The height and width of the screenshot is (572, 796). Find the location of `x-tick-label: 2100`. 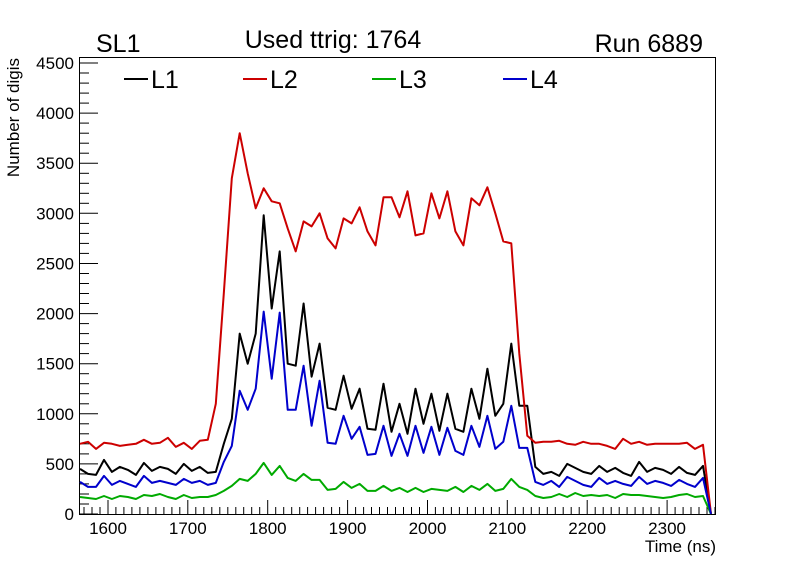

x-tick-label: 2100 is located at coordinates (507, 528).